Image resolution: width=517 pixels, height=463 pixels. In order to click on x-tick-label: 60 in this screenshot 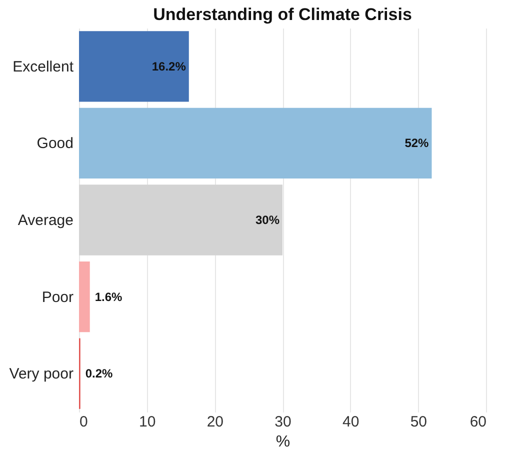, I will do `click(478, 422)`.